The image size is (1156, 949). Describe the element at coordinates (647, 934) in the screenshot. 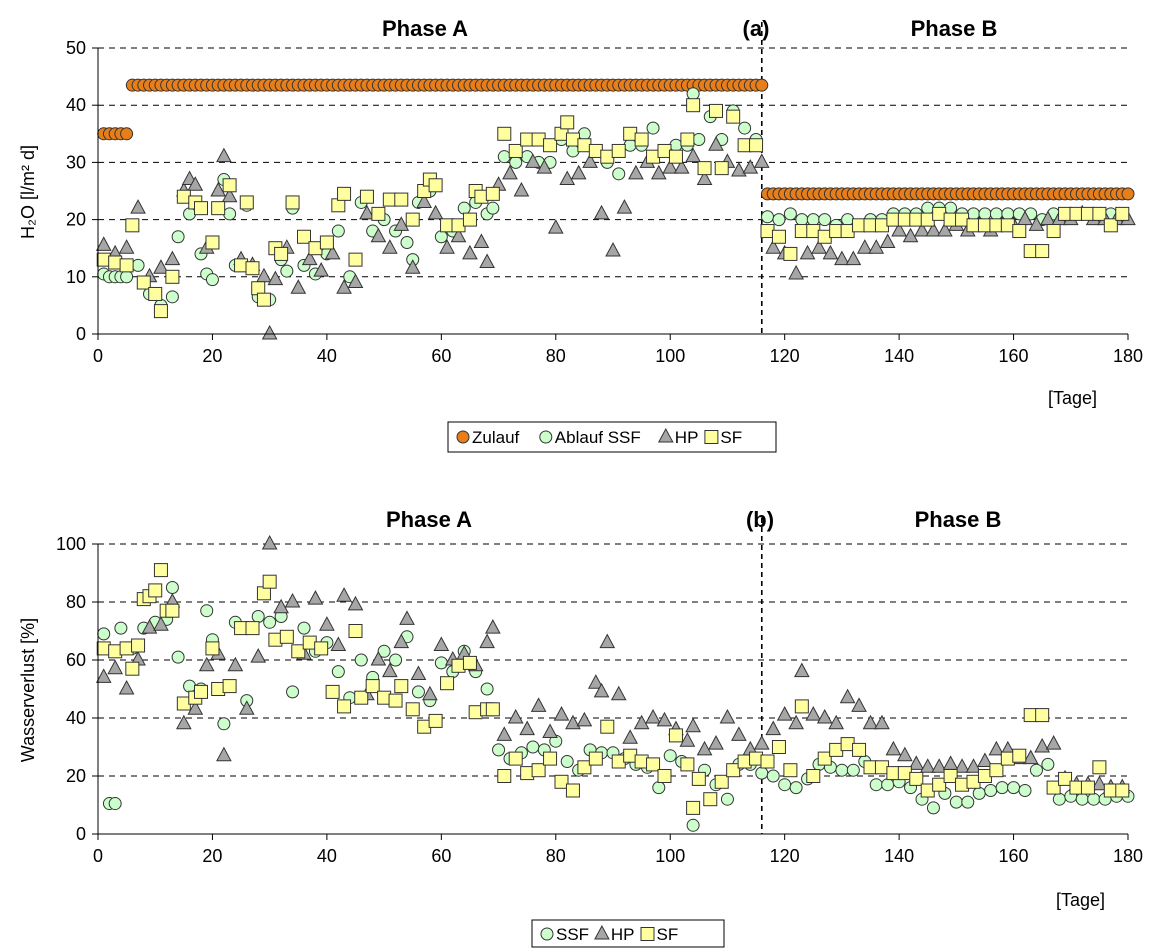

I see `legend-marker` at that location.